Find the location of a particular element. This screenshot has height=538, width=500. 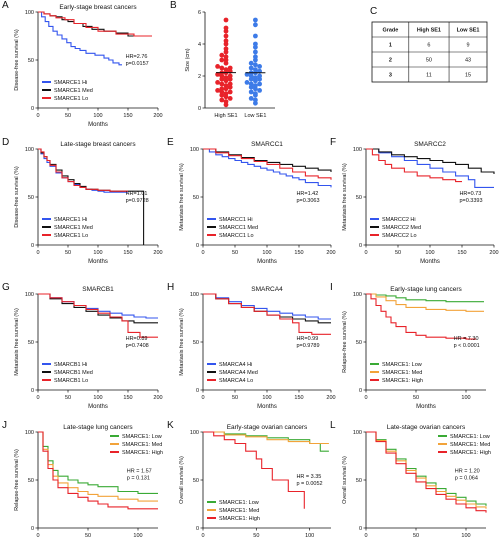

legend-label: SMARCE1: High is located at coordinates (239, 519).